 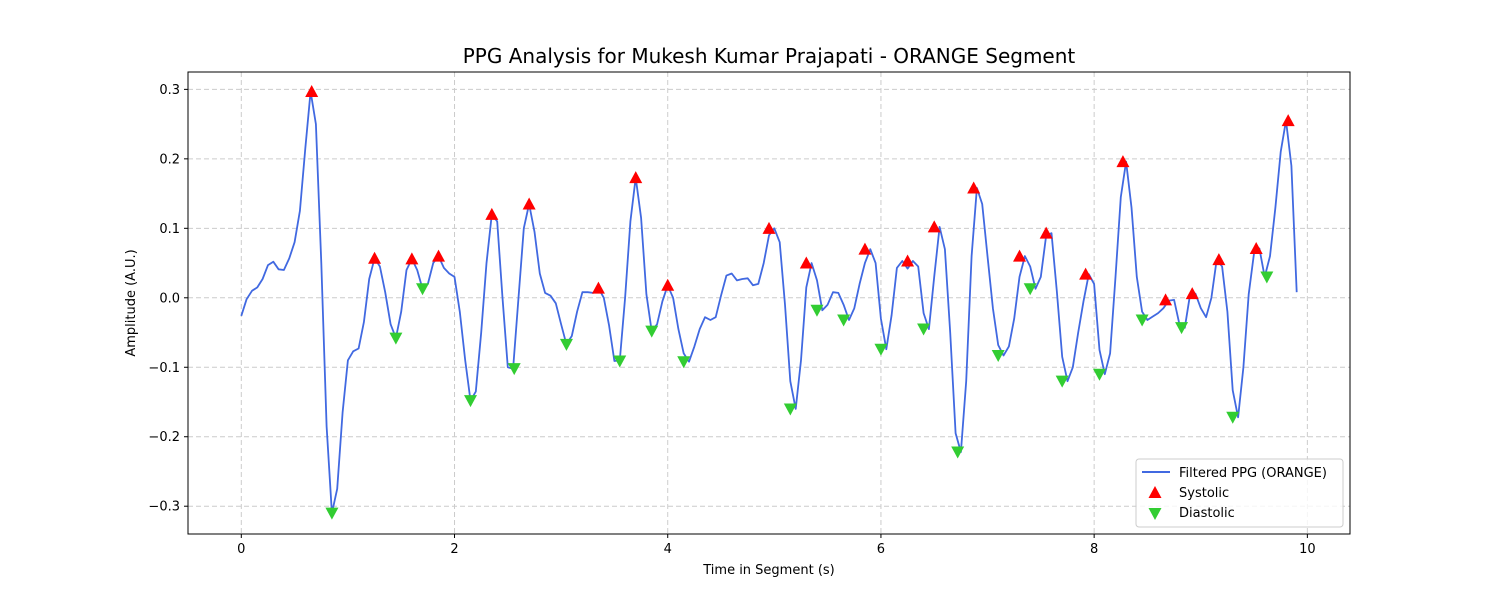 I want to click on y-tick-label: −0.2, so click(x=164, y=437).